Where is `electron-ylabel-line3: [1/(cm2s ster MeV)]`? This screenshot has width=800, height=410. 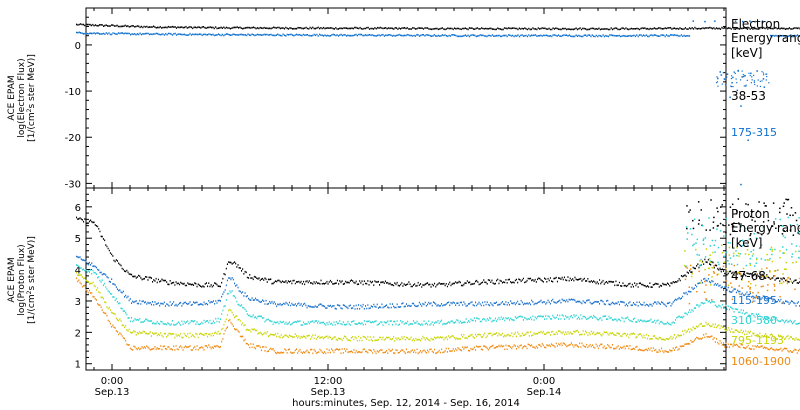
electron-ylabel-line3: [1/(cm2s ster MeV)] is located at coordinates (32, 98).